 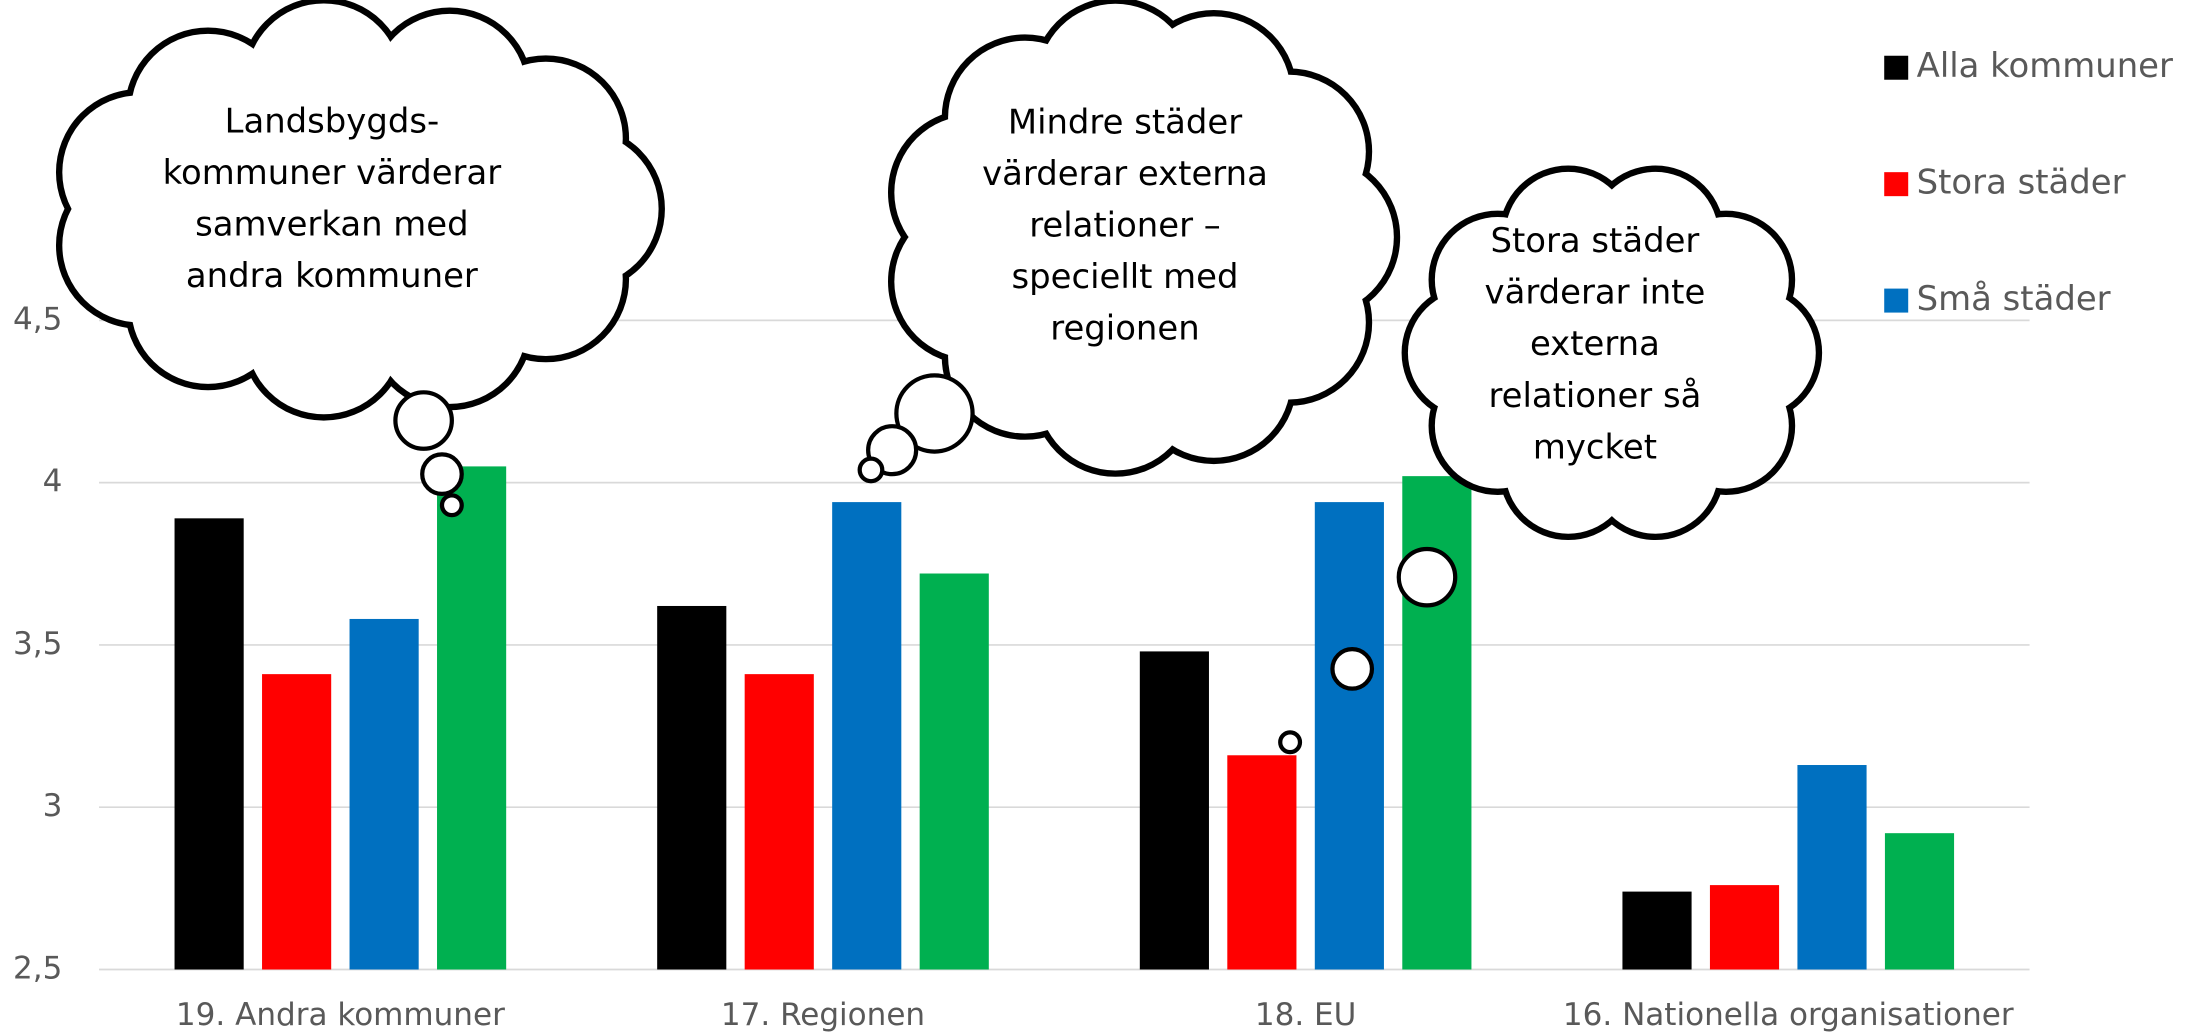 What do you see at coordinates (2014, 298) in the screenshot?
I see `legend-label: Små städer` at bounding box center [2014, 298].